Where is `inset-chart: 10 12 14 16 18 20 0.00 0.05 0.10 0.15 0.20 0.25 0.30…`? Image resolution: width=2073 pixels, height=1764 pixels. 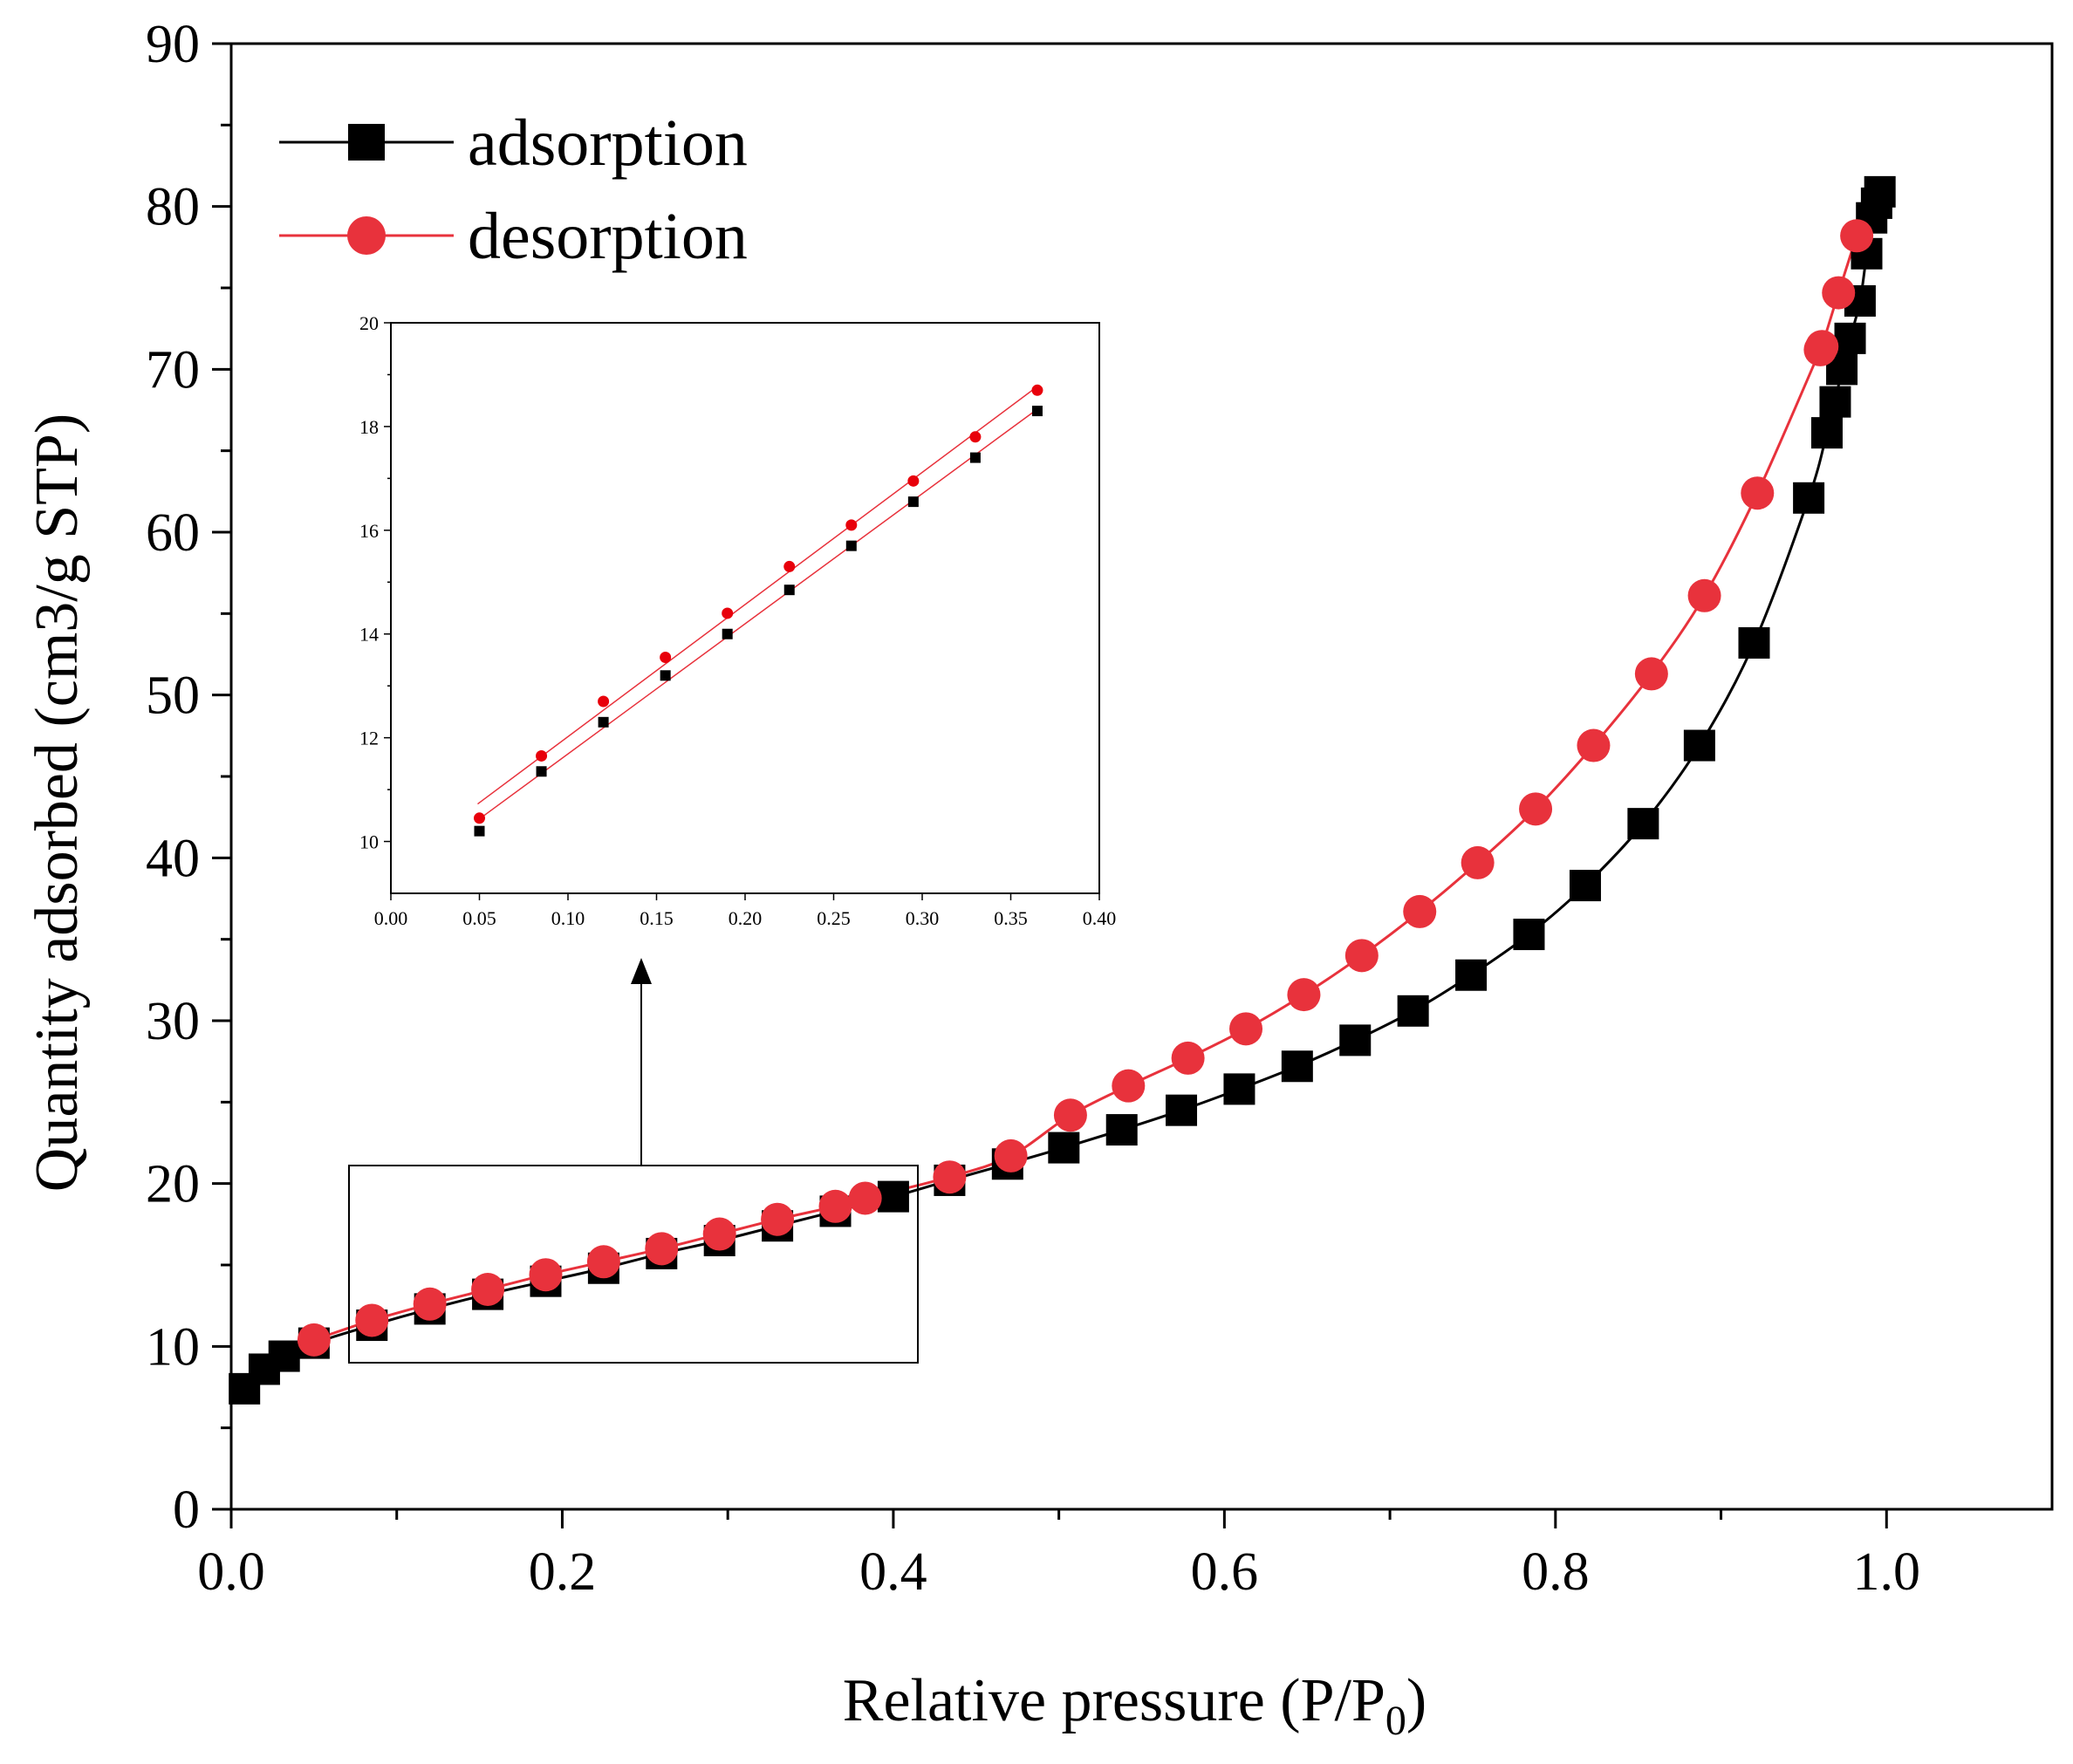
inset-chart: 10 12 14 16 18 20 0.00 0.05 0.10 0.15 0.20 0.25 0.30… is located at coordinates (737, 620).